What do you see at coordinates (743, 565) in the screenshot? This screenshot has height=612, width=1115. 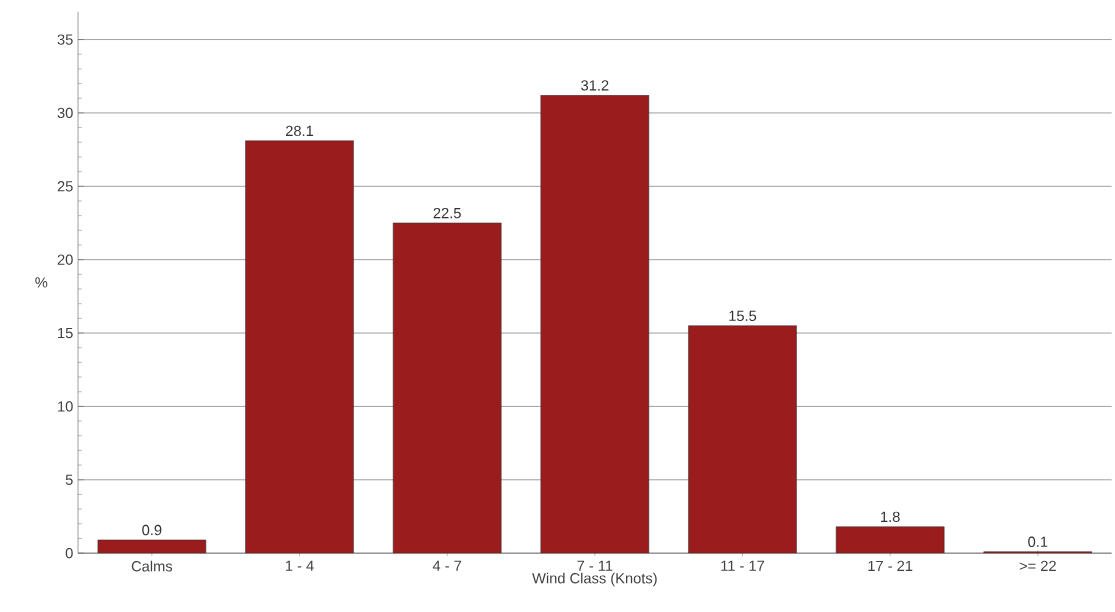 I see `x-tick-label: 11 - 17` at bounding box center [743, 565].